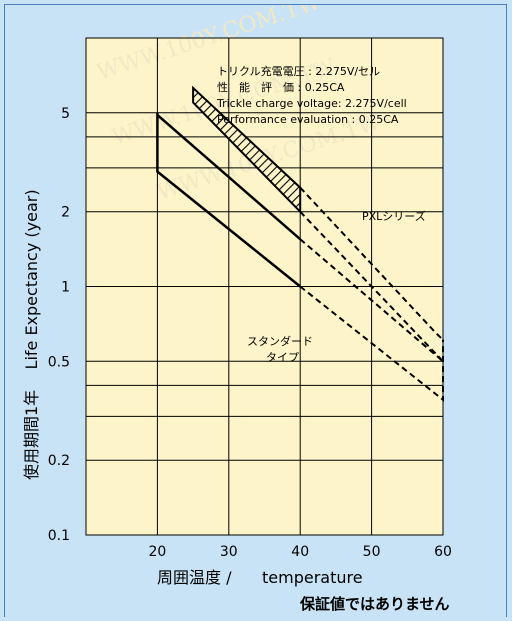  Describe the element at coordinates (280, 341) in the screenshot. I see `standard-type-label-1: スタンダード` at that location.